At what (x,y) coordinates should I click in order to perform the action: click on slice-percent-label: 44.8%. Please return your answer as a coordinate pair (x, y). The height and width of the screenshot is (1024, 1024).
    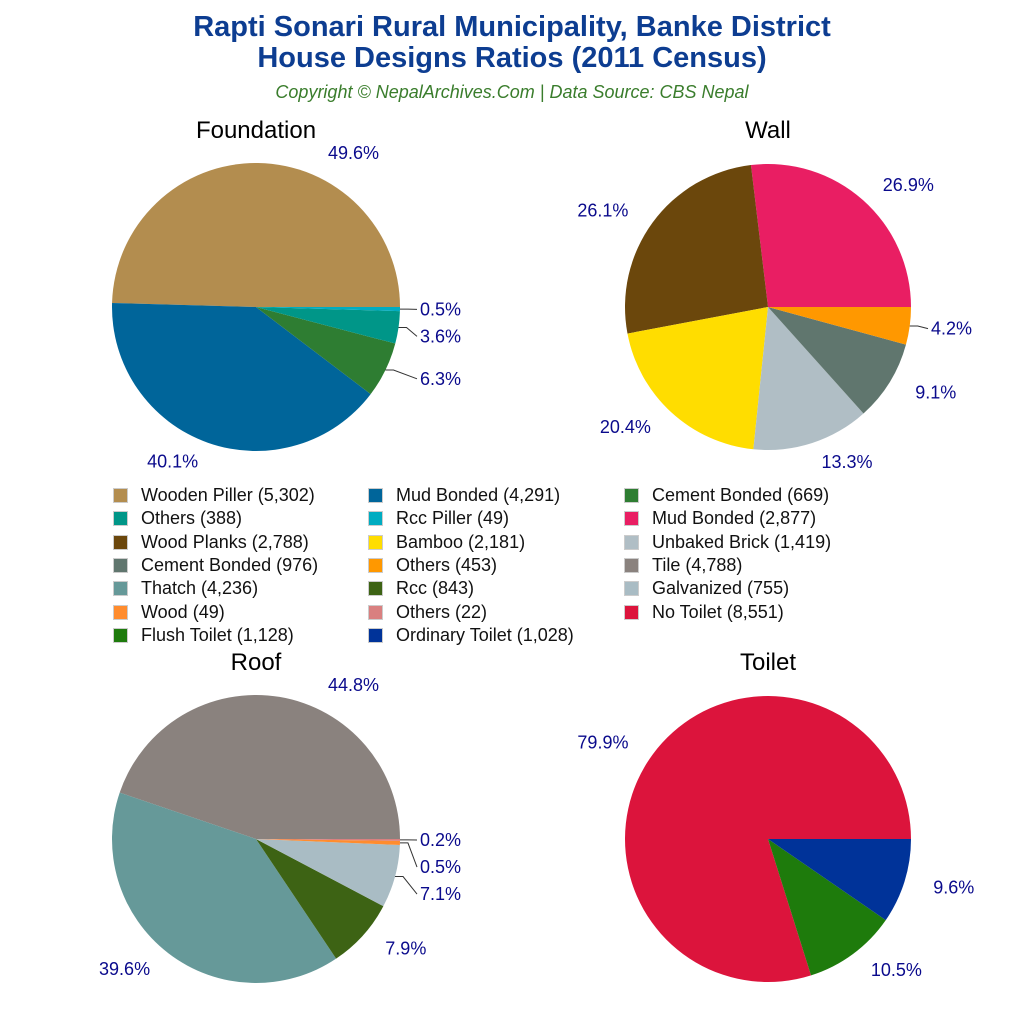
    Looking at the image, I should click on (353, 685).